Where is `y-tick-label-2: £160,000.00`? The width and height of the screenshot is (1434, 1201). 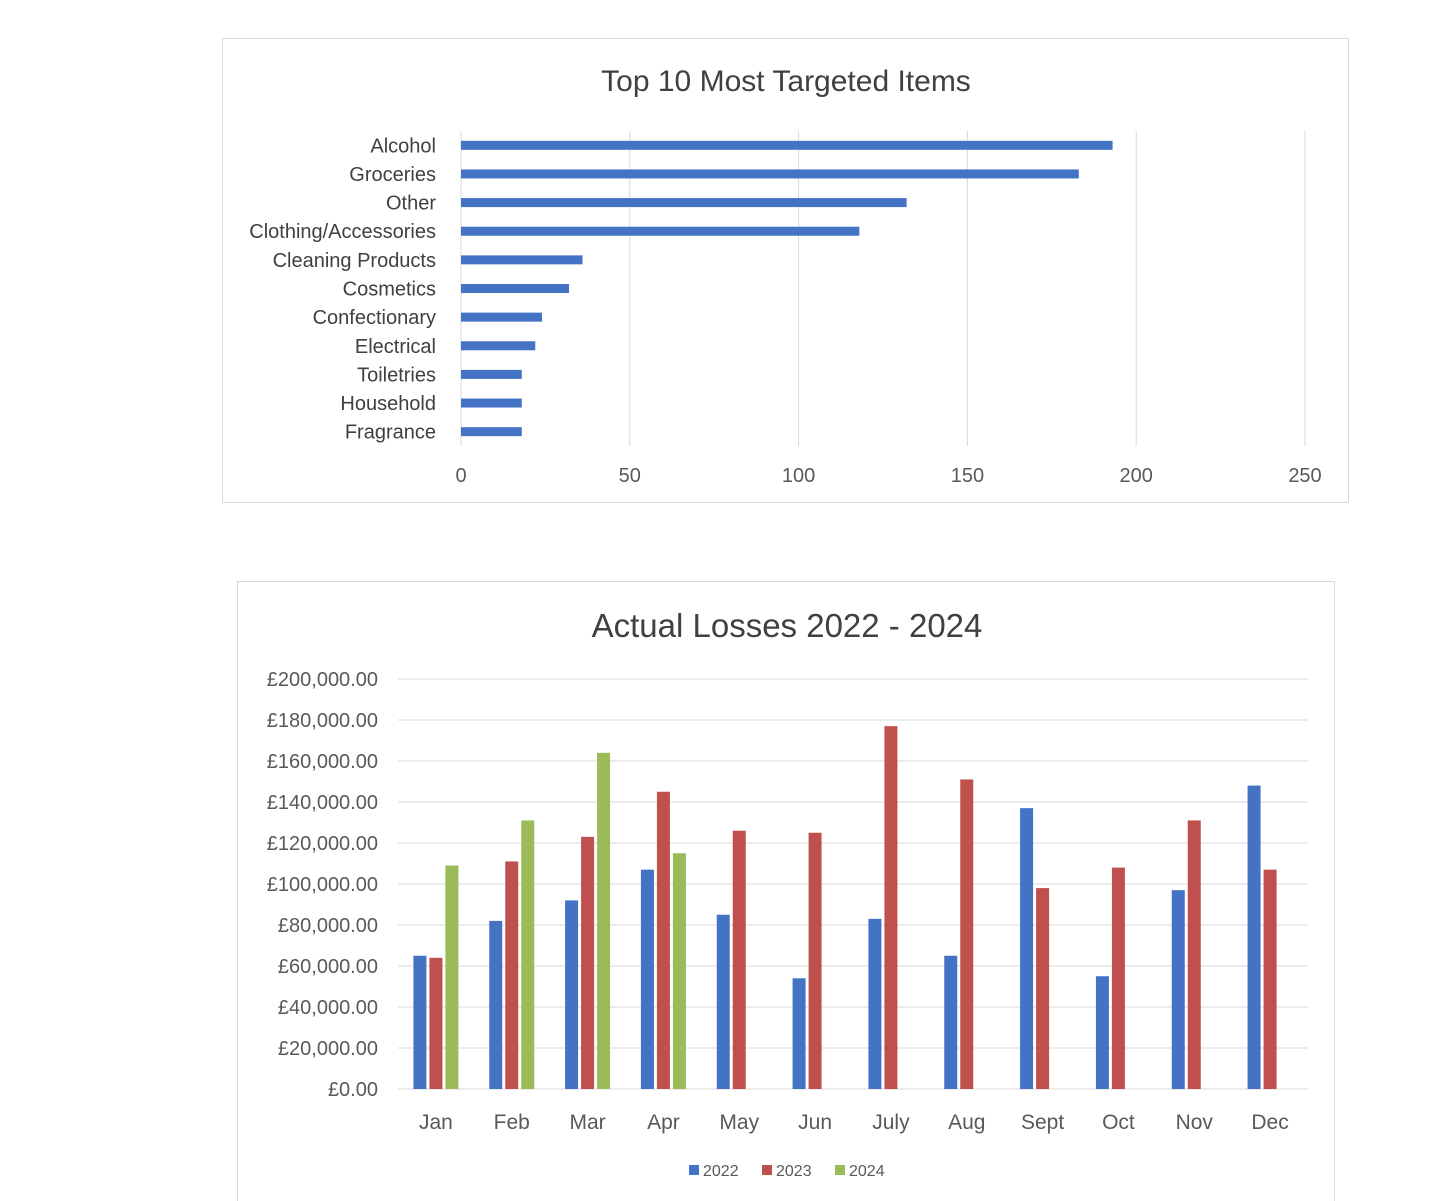
y-tick-label-2: £160,000.00 is located at coordinates (322, 762).